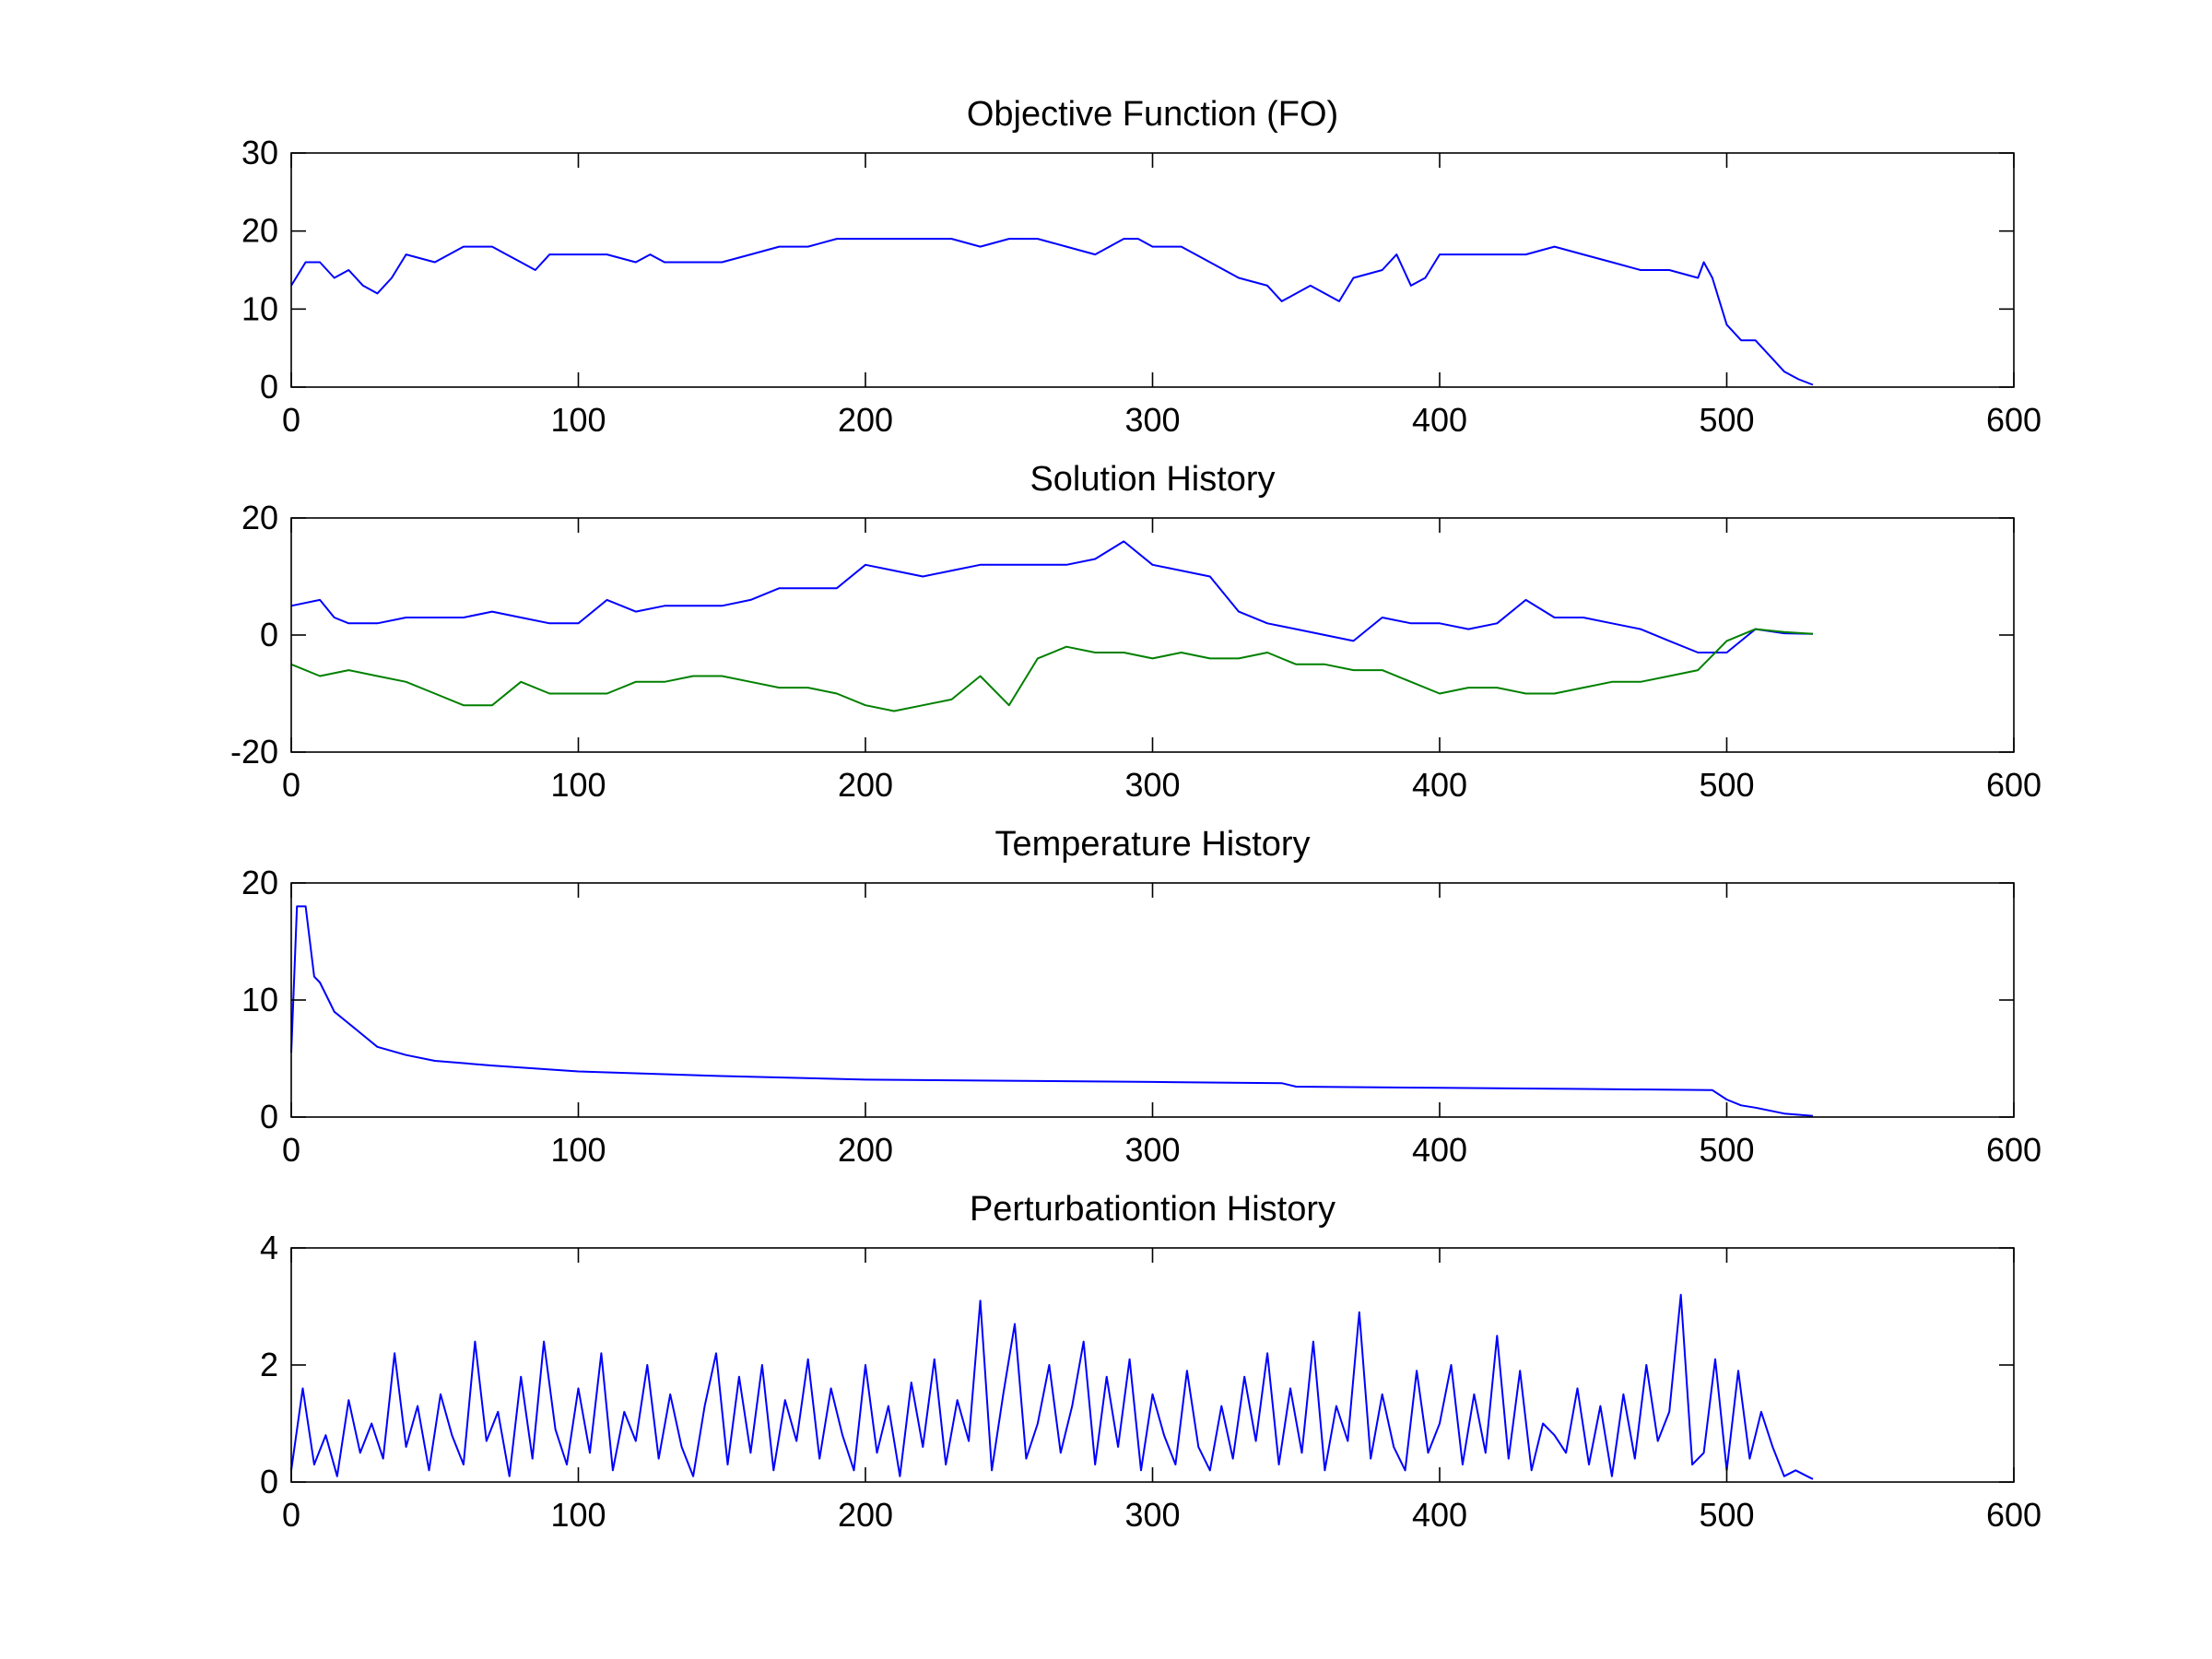  I want to click on subplot-title: Objective Function (FO), so click(1152, 114).